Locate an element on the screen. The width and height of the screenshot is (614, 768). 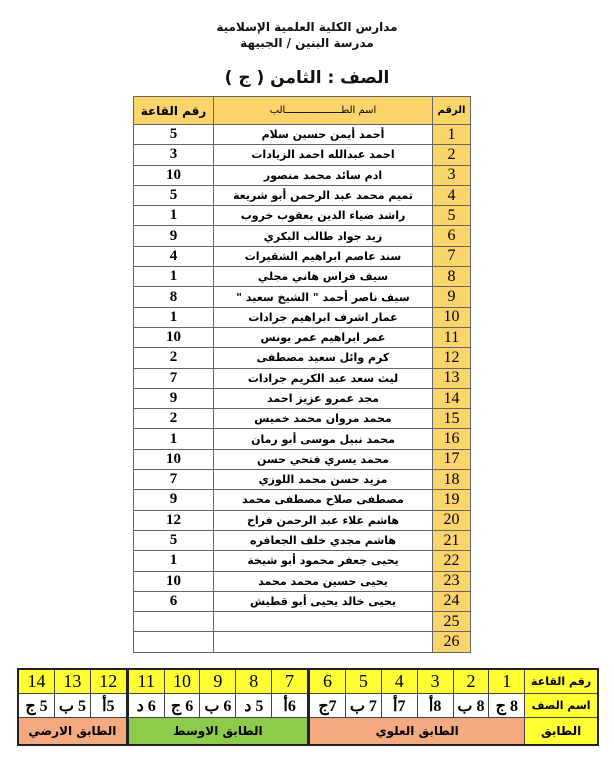
table-row: 26 is located at coordinates (302, 642).